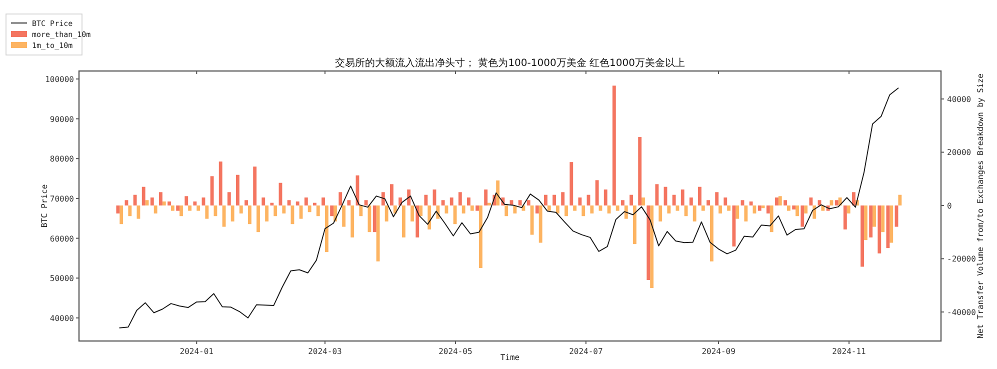 The image size is (997, 369). Describe the element at coordinates (980, 205) in the screenshot. I see `y2-axis-title: Net Transfer Volume from/to Exchanges Breakdown by Size` at that location.